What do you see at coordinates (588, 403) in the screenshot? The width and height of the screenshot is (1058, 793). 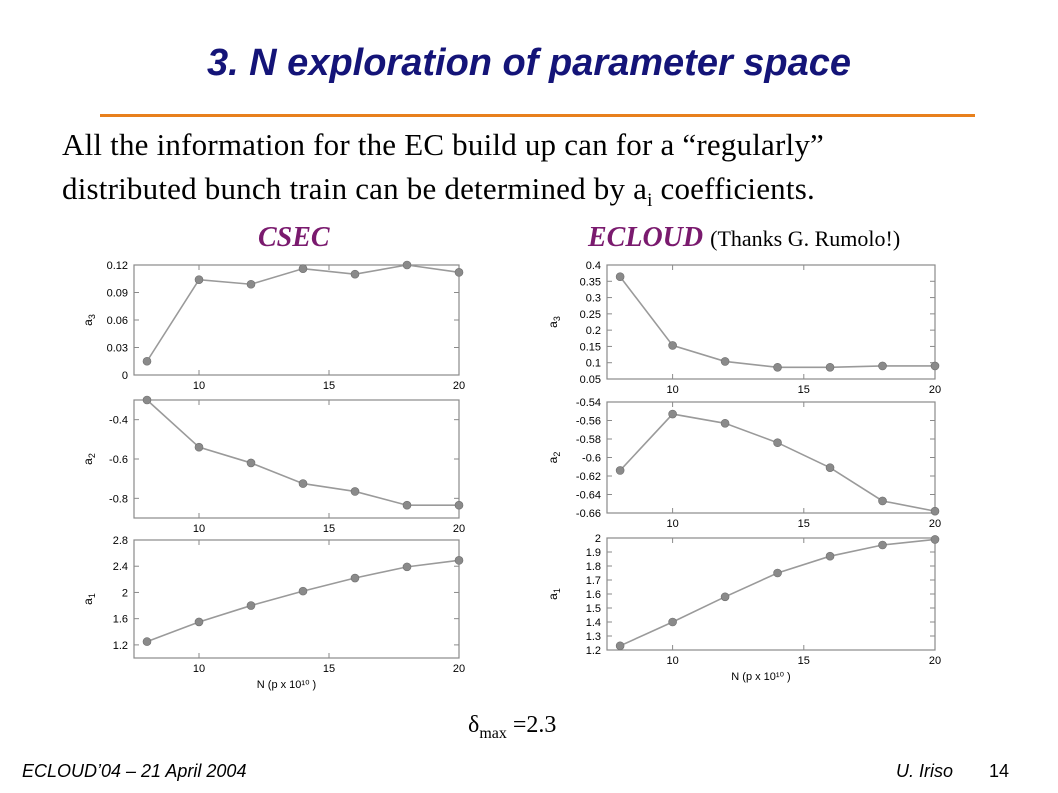 I see `y-tick-label: -0.54` at bounding box center [588, 403].